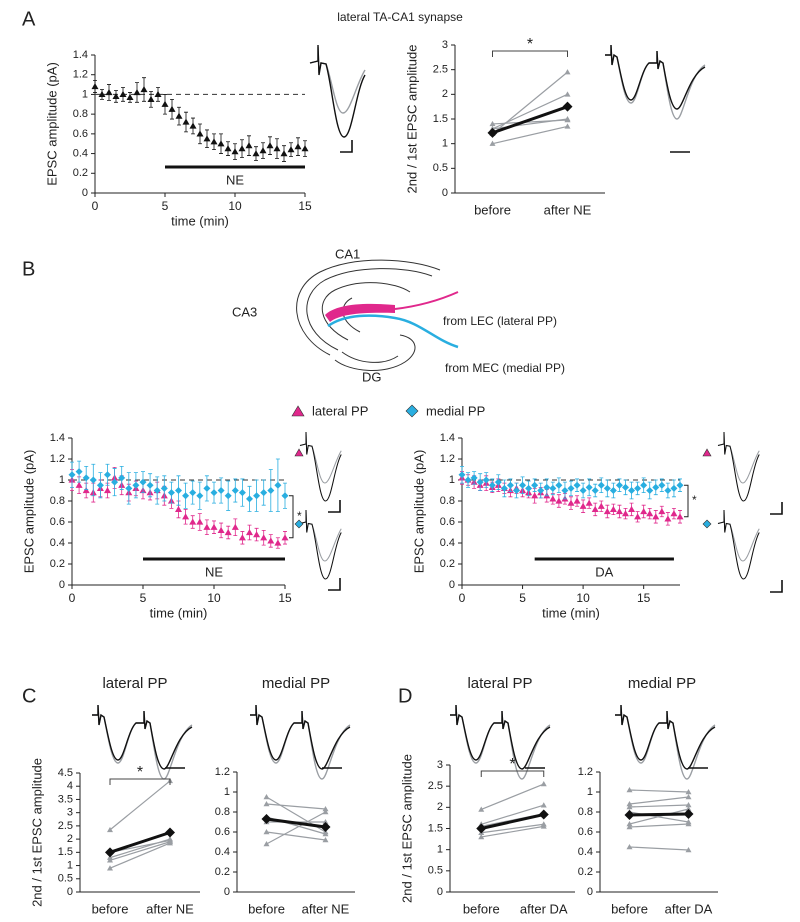 The image size is (800, 922). I want to click on x-tick-label: 5, so click(143, 598).